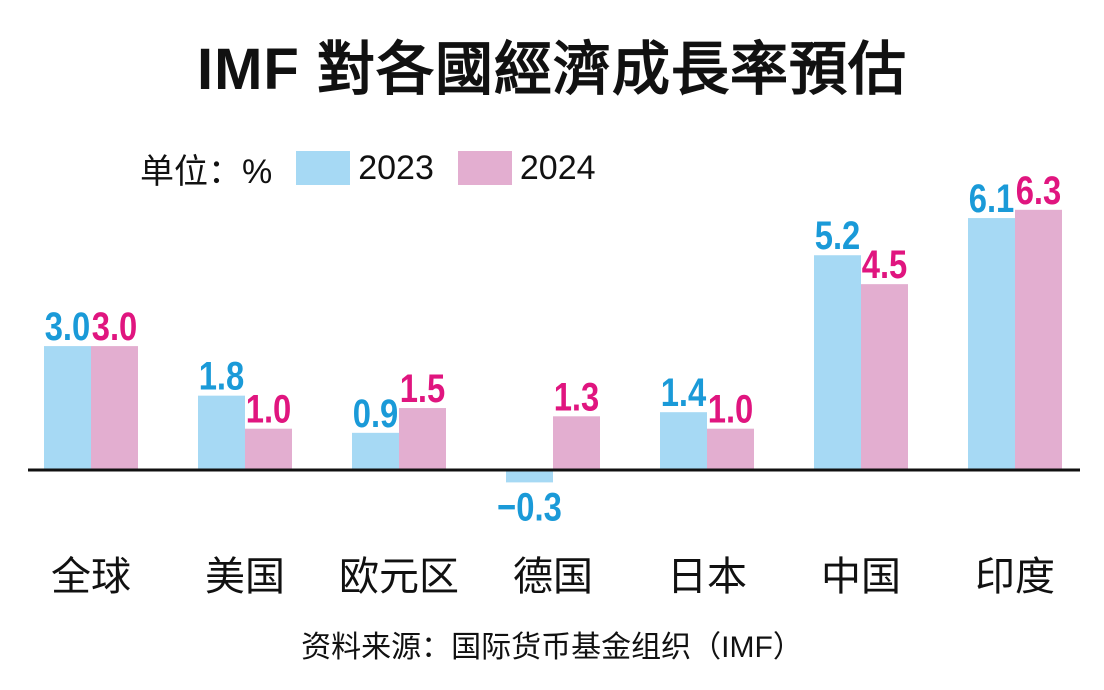 The height and width of the screenshot is (690, 1104). I want to click on legend-swatch-2023, so click(323, 168).